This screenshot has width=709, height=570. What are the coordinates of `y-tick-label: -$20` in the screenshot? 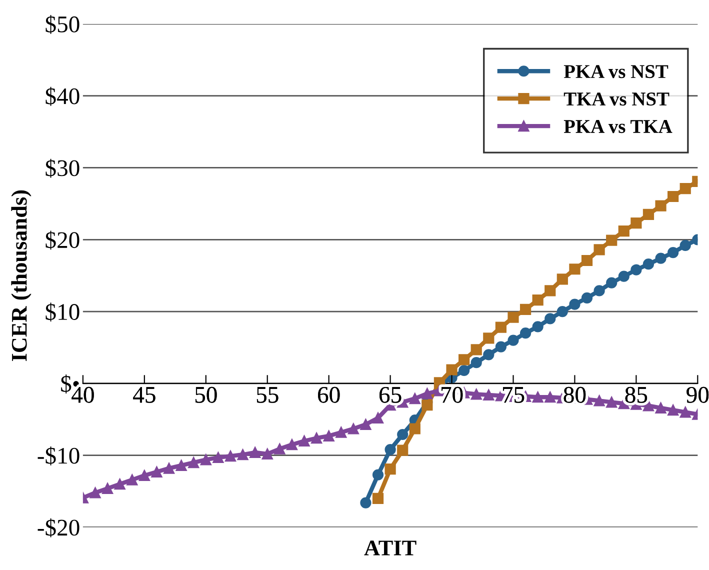 It's located at (59, 528).